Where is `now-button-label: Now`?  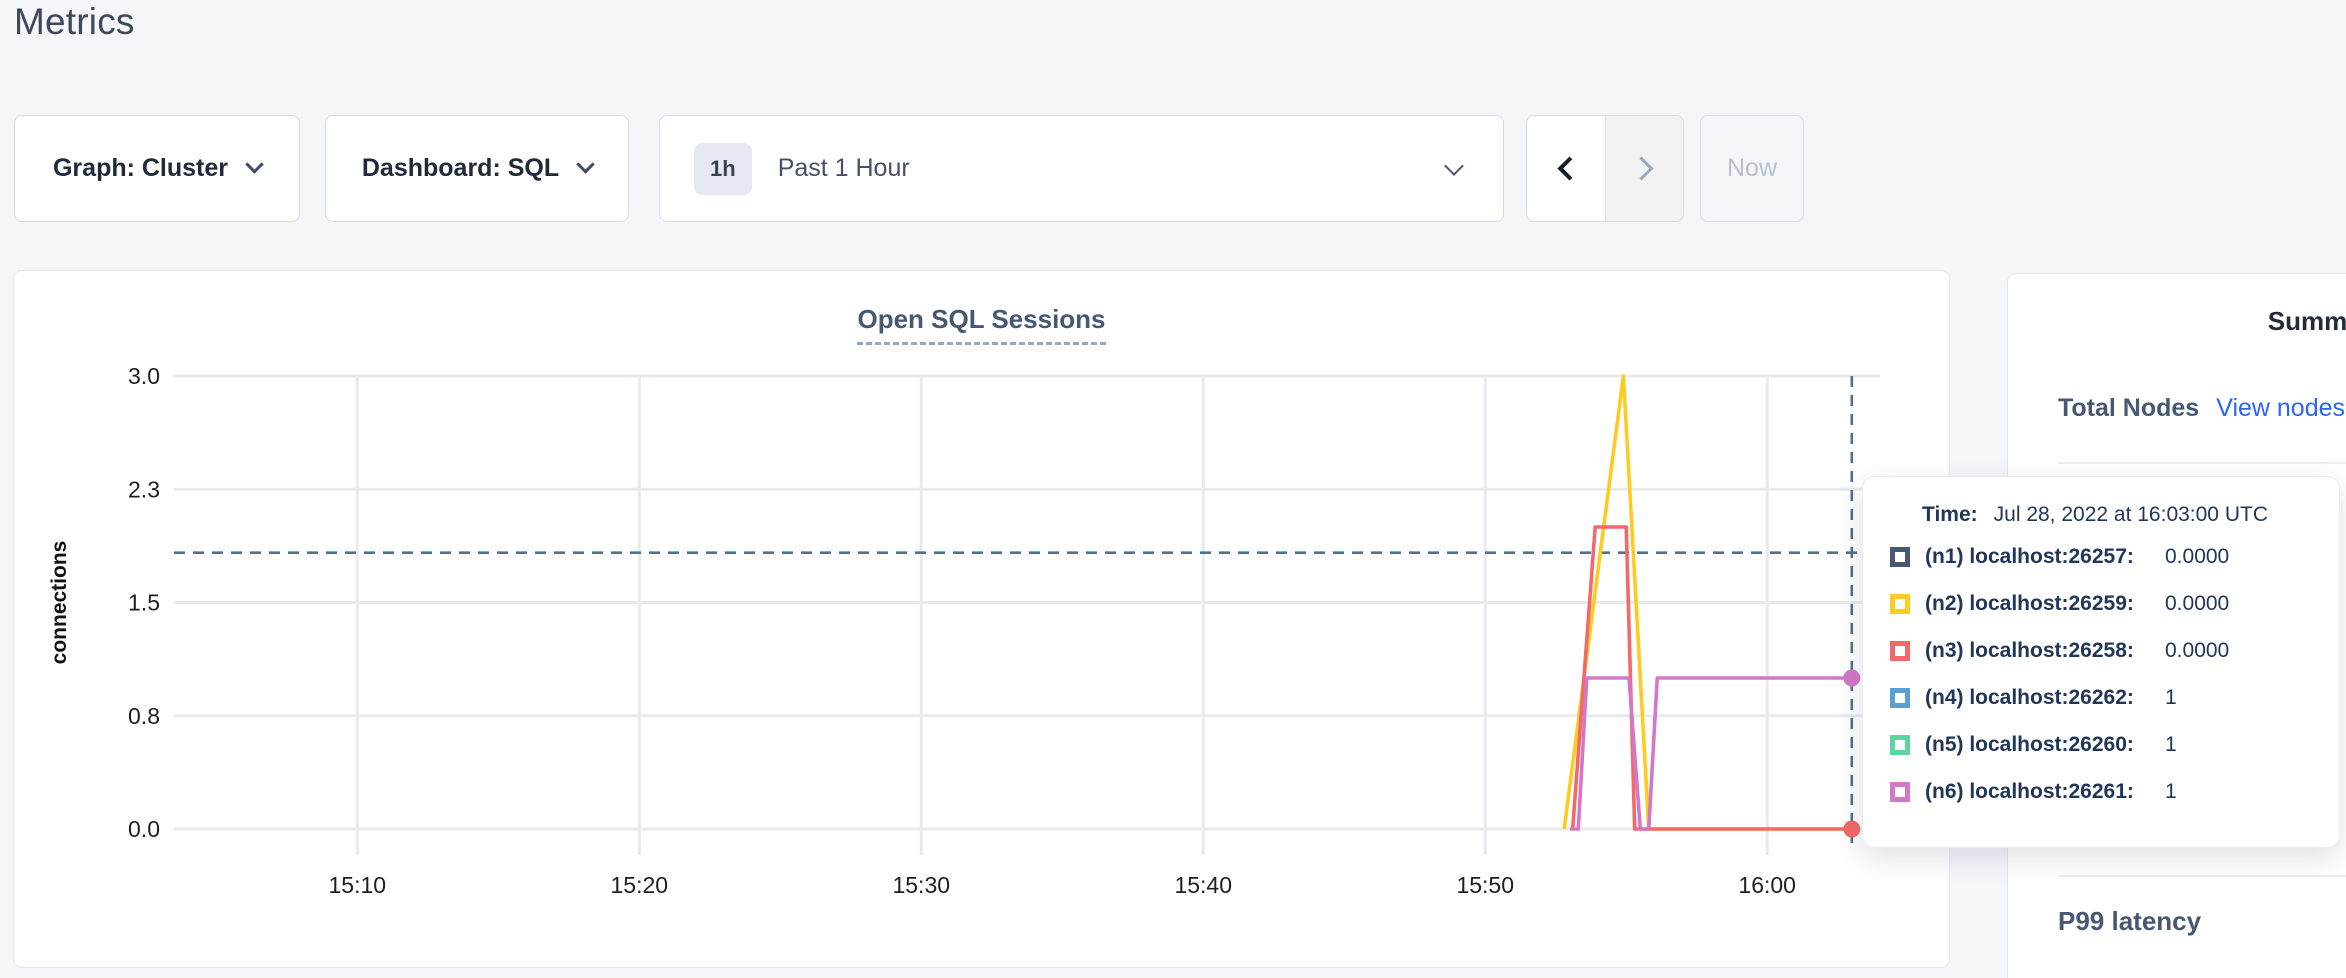
now-button-label: Now is located at coordinates (1751, 168).